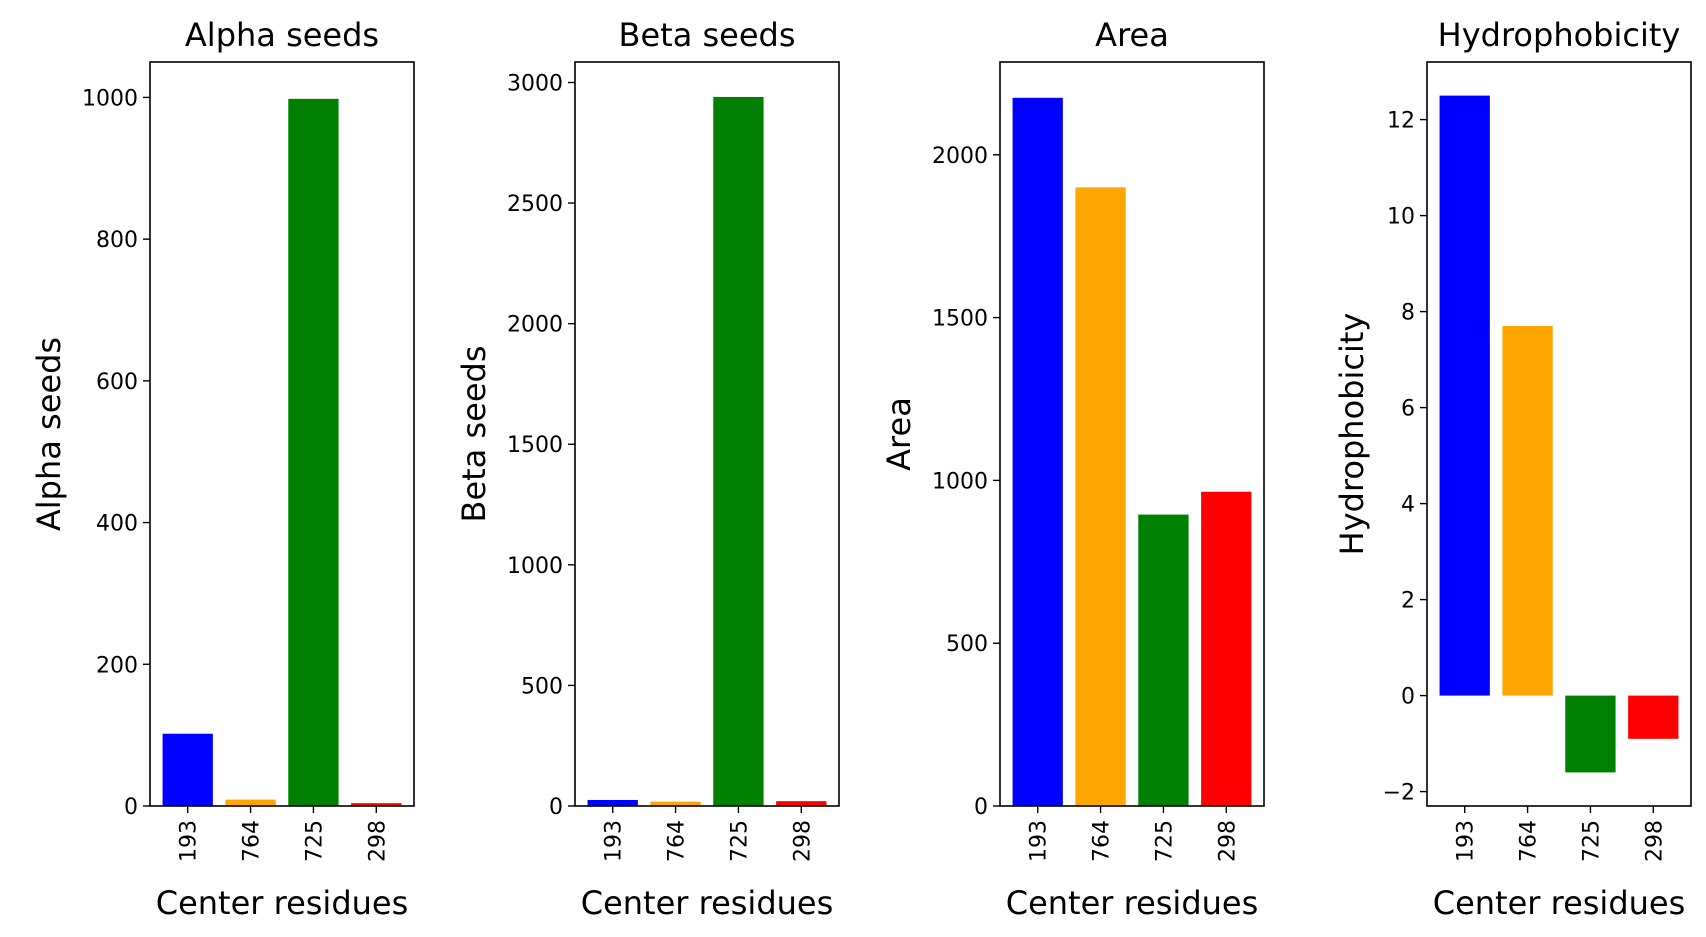  Describe the element at coordinates (117, 524) in the screenshot. I see `y-tick-label: 400` at that location.